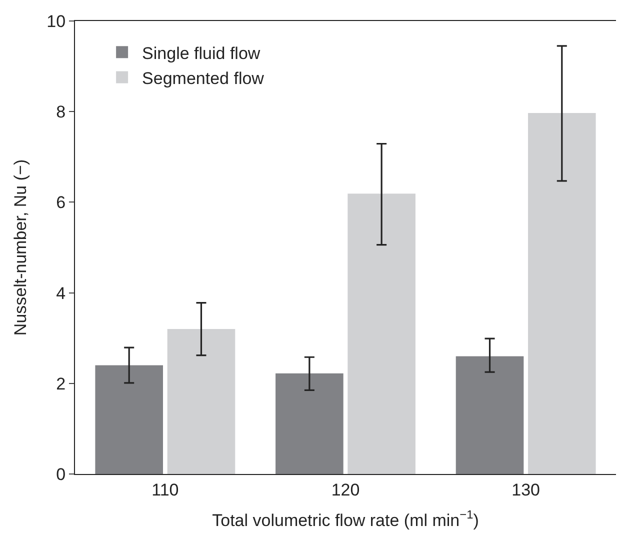 This screenshot has width=636, height=549. What do you see at coordinates (20, 247) in the screenshot?
I see `y-axis-title: Nusselt-number, Nu (−)` at bounding box center [20, 247].